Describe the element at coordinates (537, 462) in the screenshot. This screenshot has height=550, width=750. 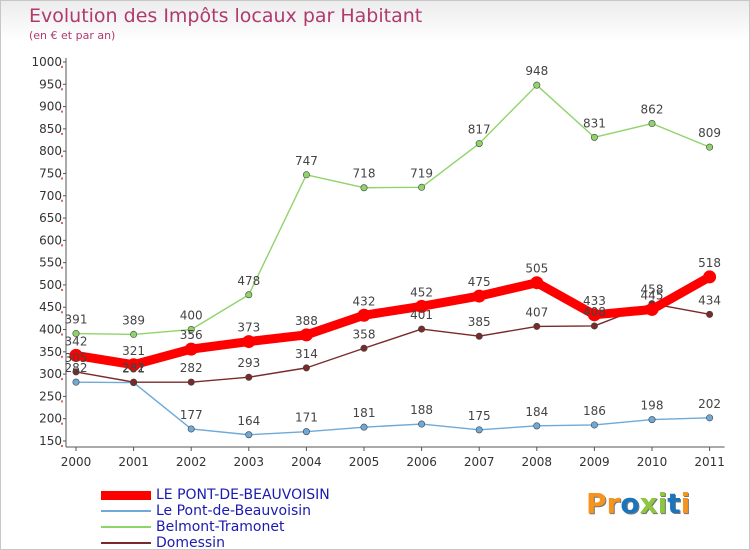
I see `x-tick-label: 2008` at that location.